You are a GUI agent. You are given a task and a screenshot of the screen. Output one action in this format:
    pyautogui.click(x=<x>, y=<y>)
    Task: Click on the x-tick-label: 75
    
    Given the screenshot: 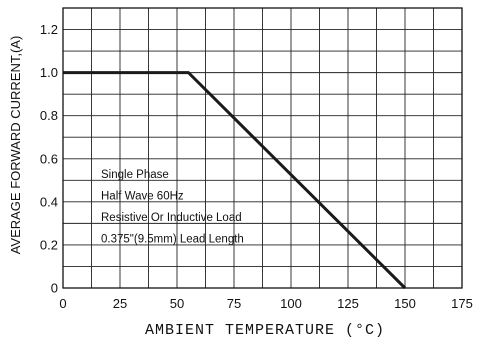 What is the action you would take?
    pyautogui.click(x=234, y=303)
    